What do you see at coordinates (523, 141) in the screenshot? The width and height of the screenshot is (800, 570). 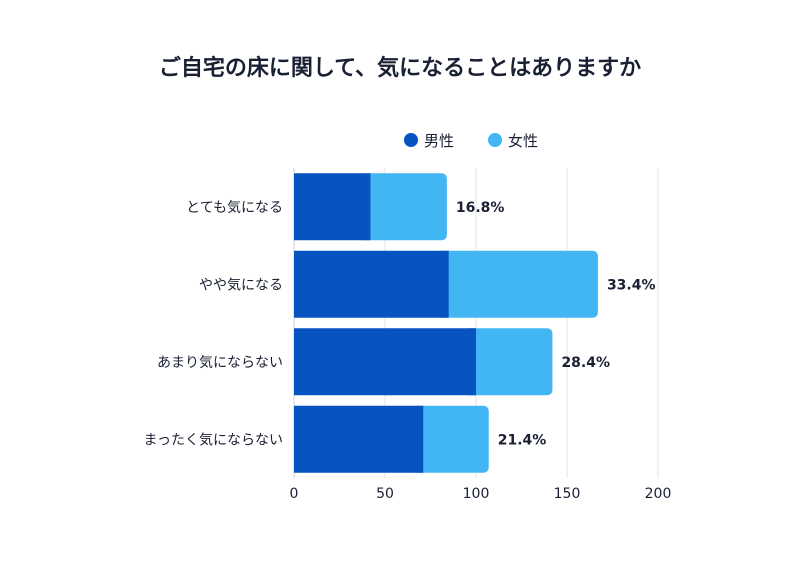 I see `legend-label-female: 女性` at bounding box center [523, 141].